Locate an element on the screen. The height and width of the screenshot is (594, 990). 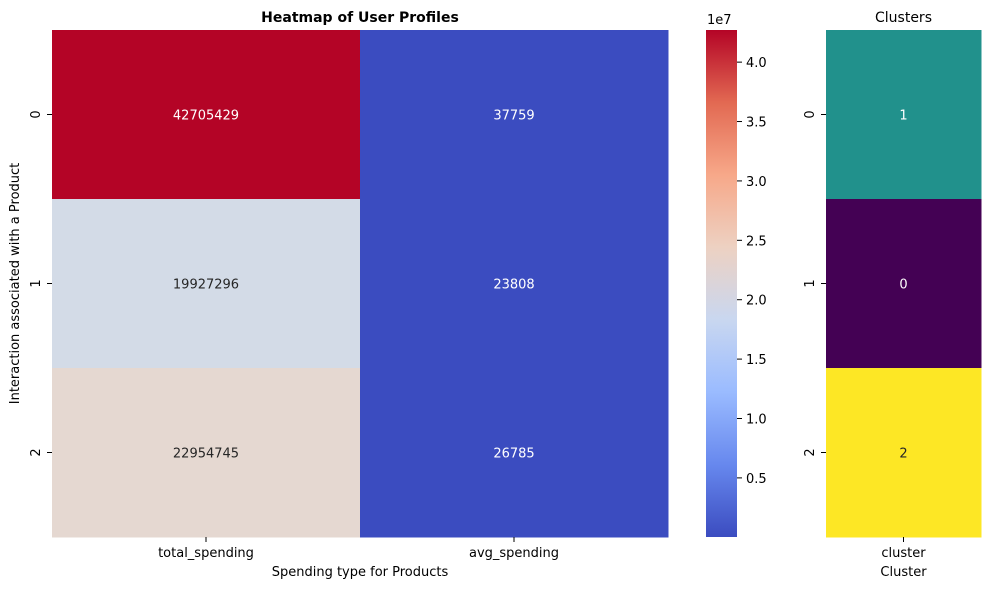
x-axis-label: Cluster is located at coordinates (903, 572).